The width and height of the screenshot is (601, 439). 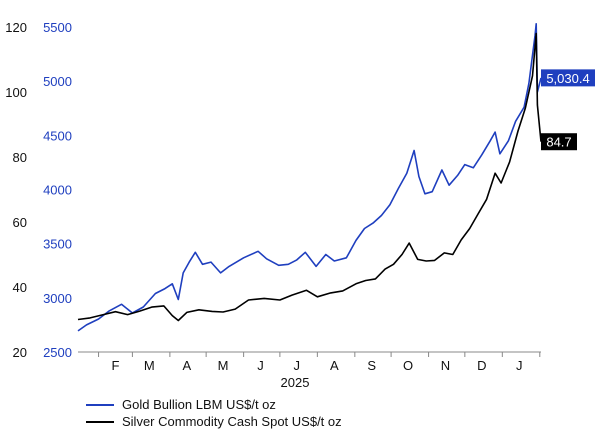 What do you see at coordinates (445, 365) in the screenshot?
I see `x-tick-label: N` at bounding box center [445, 365].